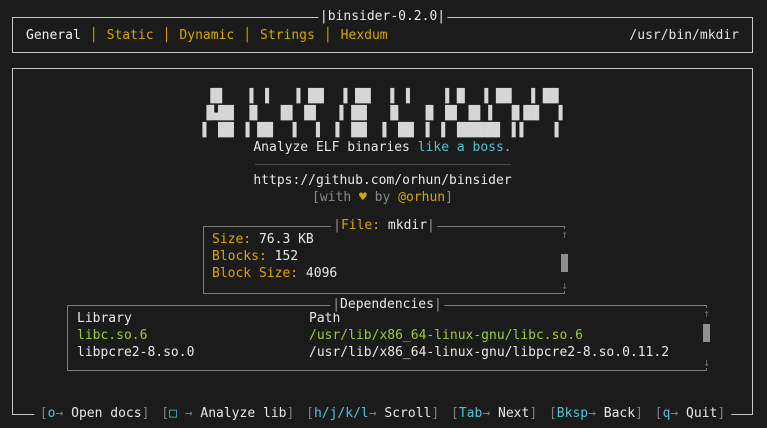 This screenshot has width=767, height=428. I want to click on app-title: |binsider-0.2.0|, so click(382, 17).